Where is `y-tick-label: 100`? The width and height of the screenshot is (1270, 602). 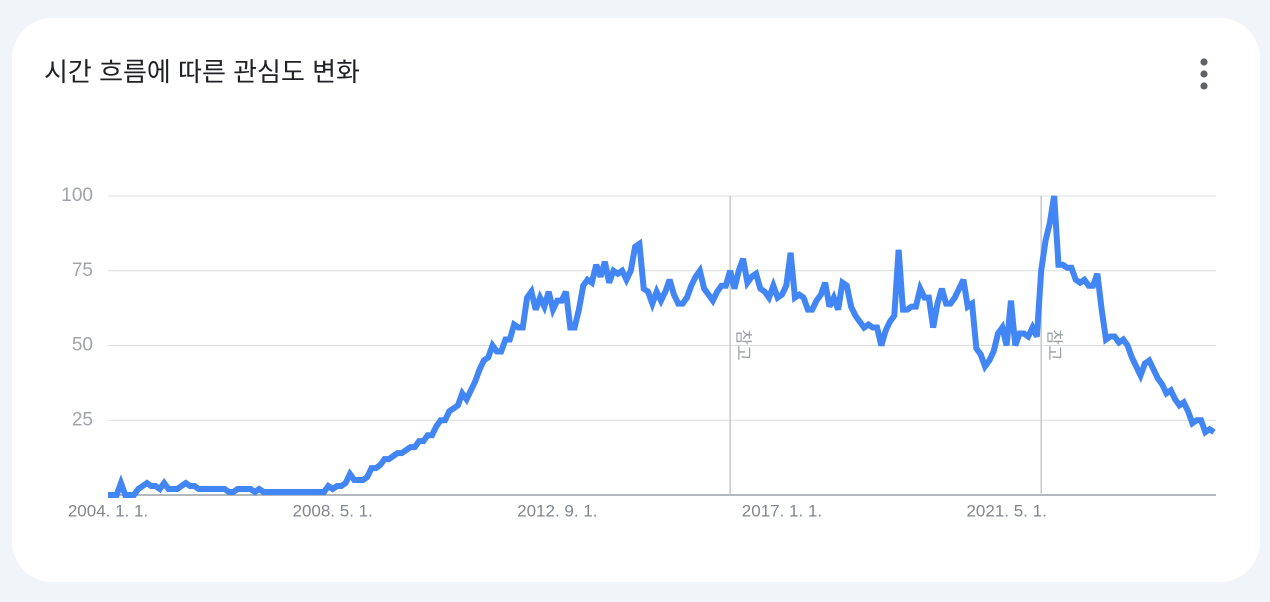
y-tick-label: 100 is located at coordinates (77, 195).